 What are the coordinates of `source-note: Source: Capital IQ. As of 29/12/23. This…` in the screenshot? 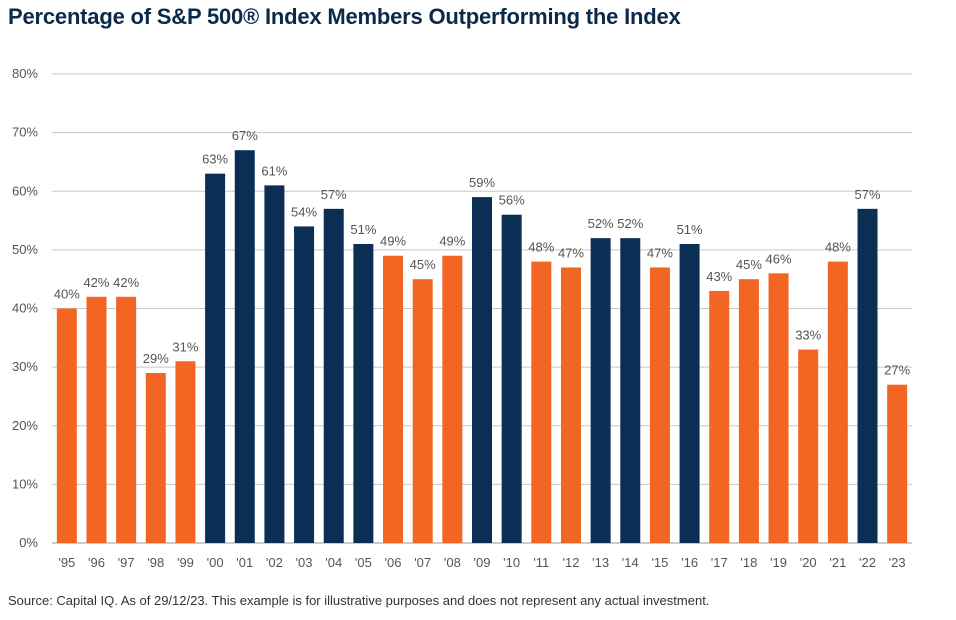 It's located at (359, 600).